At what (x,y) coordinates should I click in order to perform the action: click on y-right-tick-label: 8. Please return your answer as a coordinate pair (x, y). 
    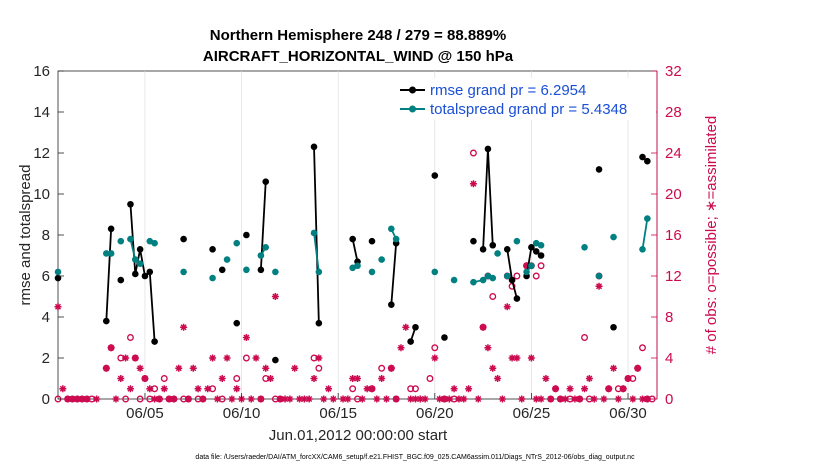
    Looking at the image, I should click on (669, 317).